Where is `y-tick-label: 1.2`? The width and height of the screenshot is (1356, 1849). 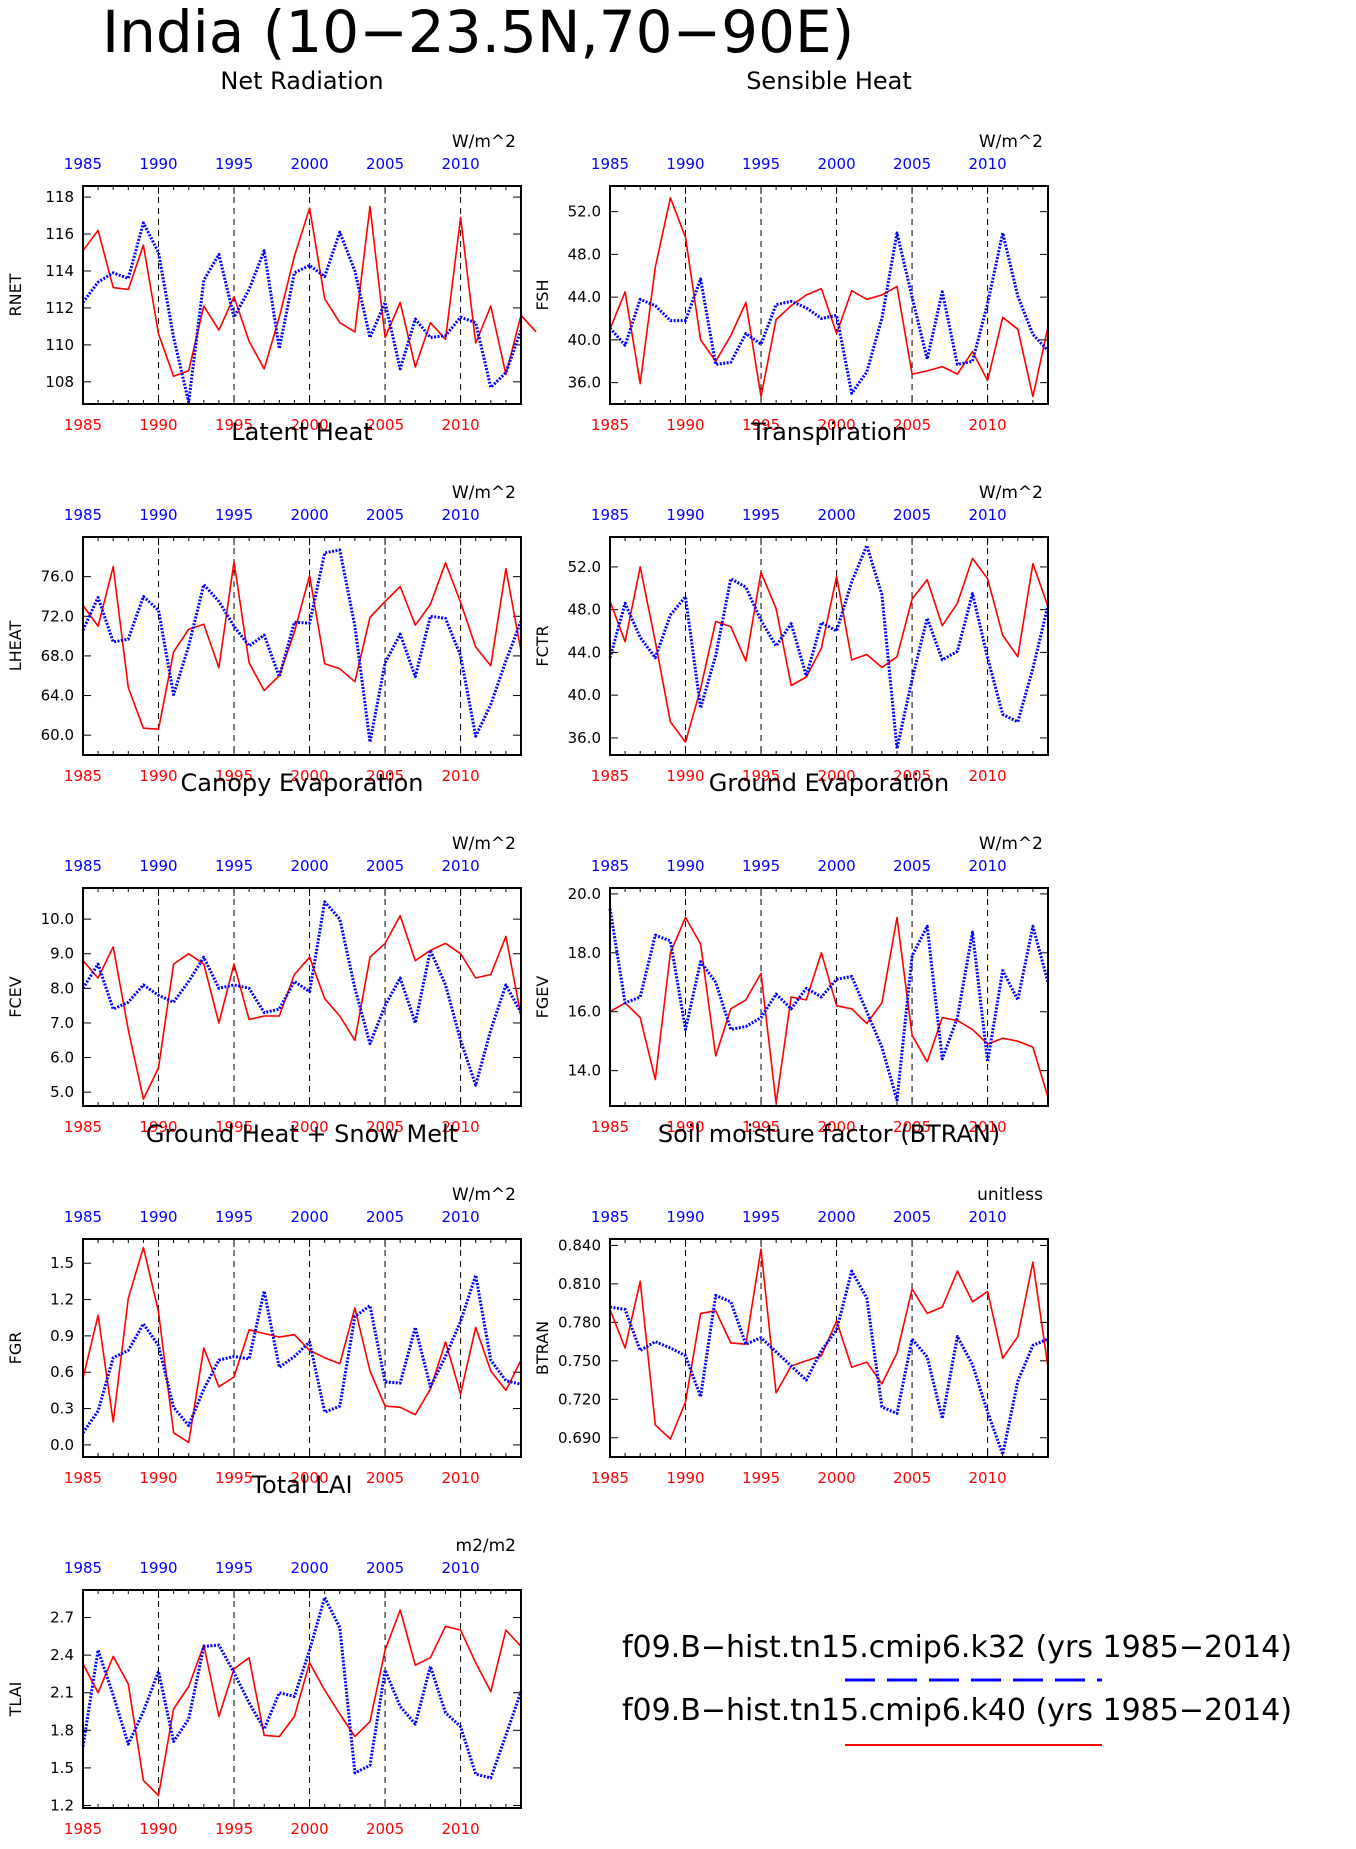 y-tick-label: 1.2 is located at coordinates (62, 1300).